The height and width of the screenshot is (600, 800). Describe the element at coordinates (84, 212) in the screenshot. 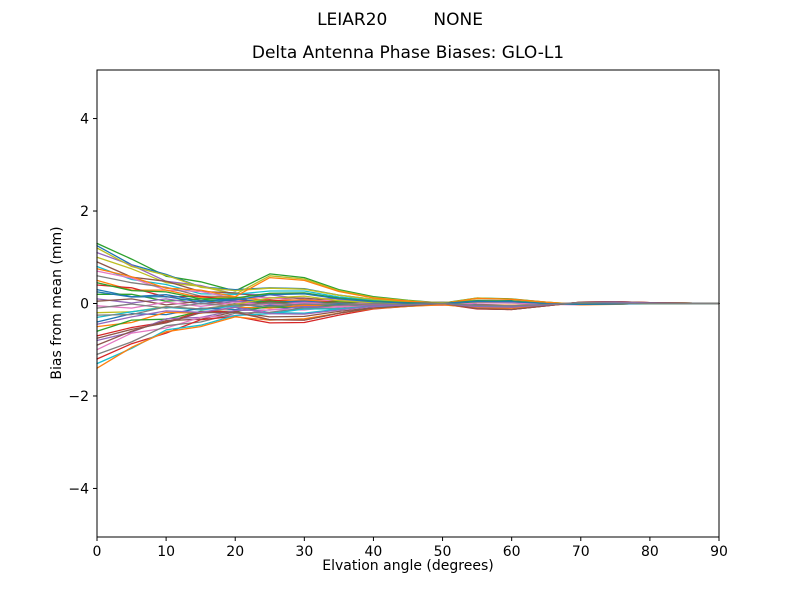

I see `y-tick-label: 2` at that location.